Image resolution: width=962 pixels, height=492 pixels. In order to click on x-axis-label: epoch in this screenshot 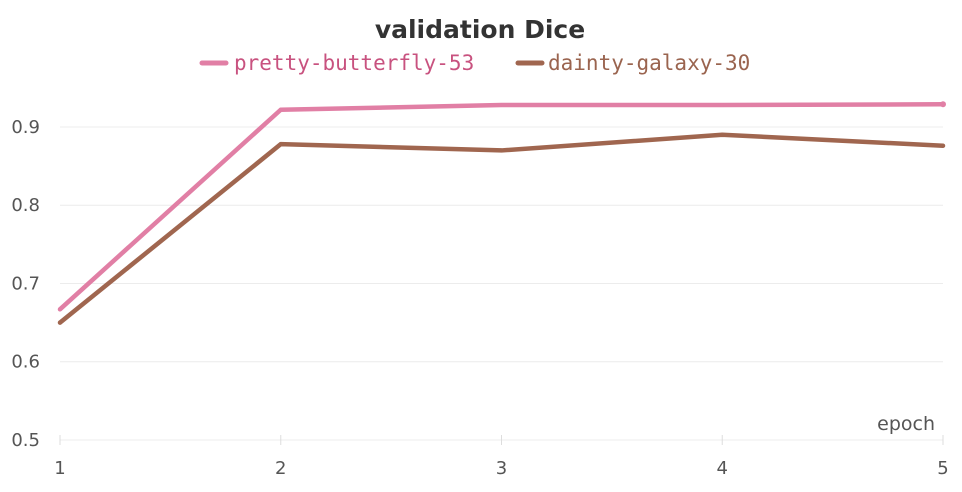, I will do `click(906, 424)`.